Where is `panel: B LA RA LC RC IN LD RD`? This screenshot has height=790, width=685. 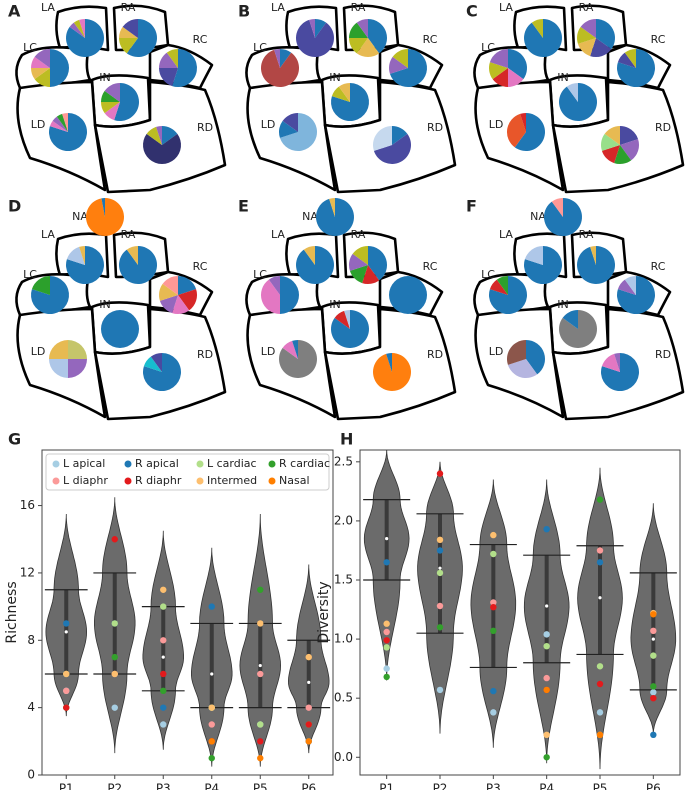
panel: B LA RA LC RC IN LD RD is located at coordinates (347, 97).